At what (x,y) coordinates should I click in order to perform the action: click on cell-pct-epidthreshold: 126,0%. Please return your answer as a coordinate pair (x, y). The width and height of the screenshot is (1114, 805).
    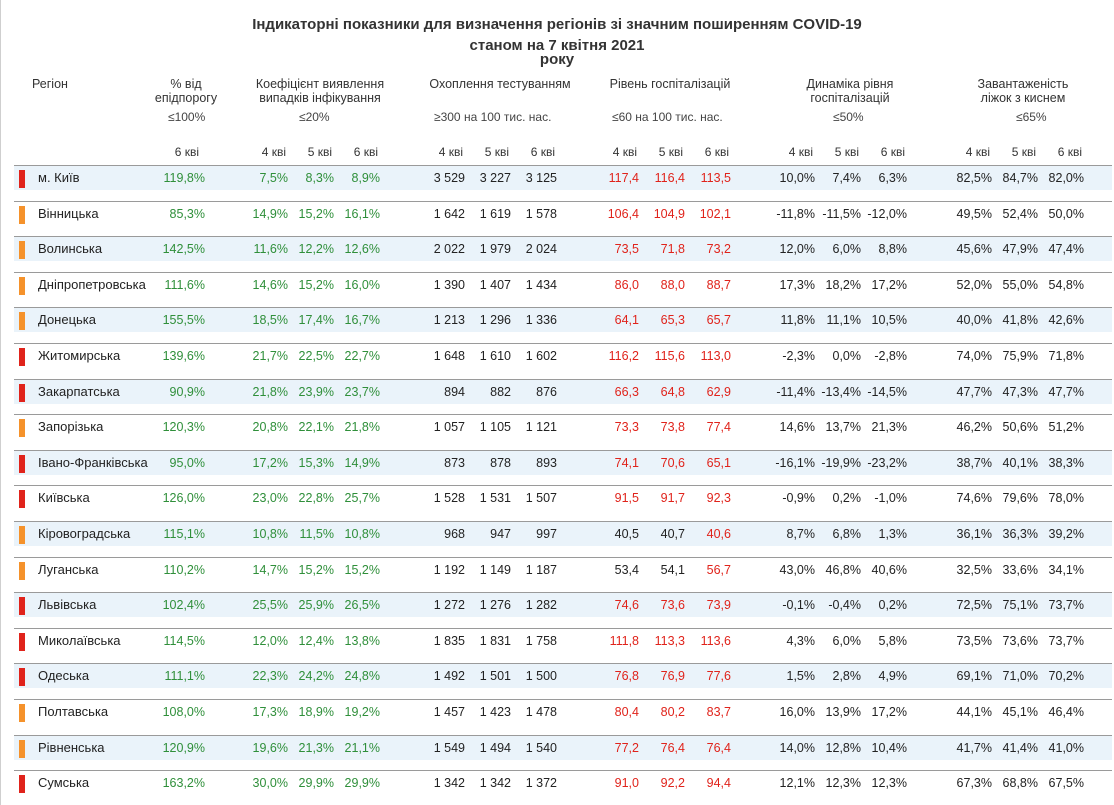
    Looking at the image, I should click on (183, 498).